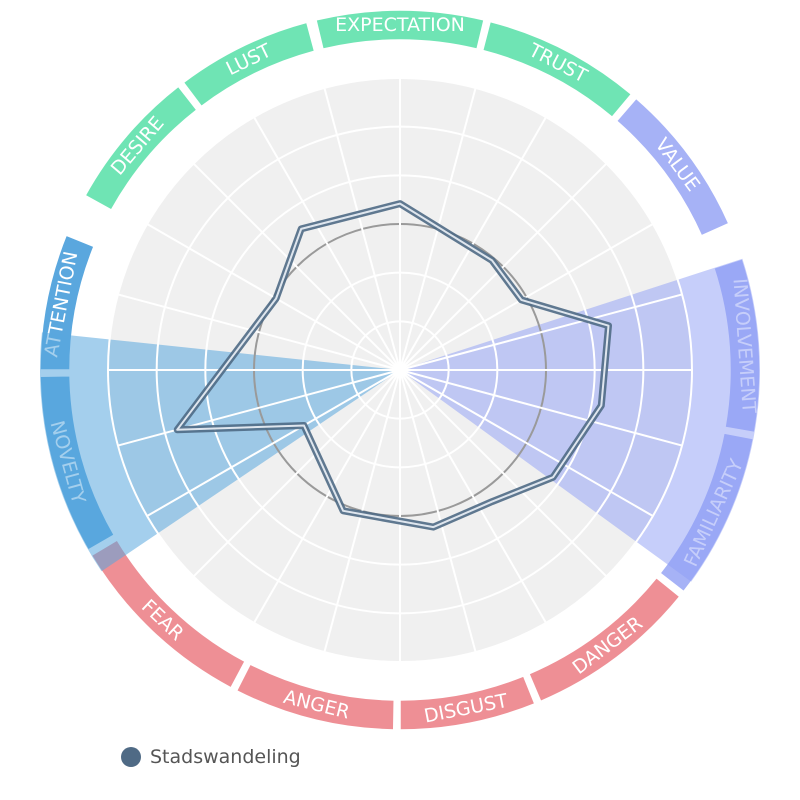 The width and height of the screenshot is (800, 800). I want to click on highlight-wedge-blue, so click(220, 452).